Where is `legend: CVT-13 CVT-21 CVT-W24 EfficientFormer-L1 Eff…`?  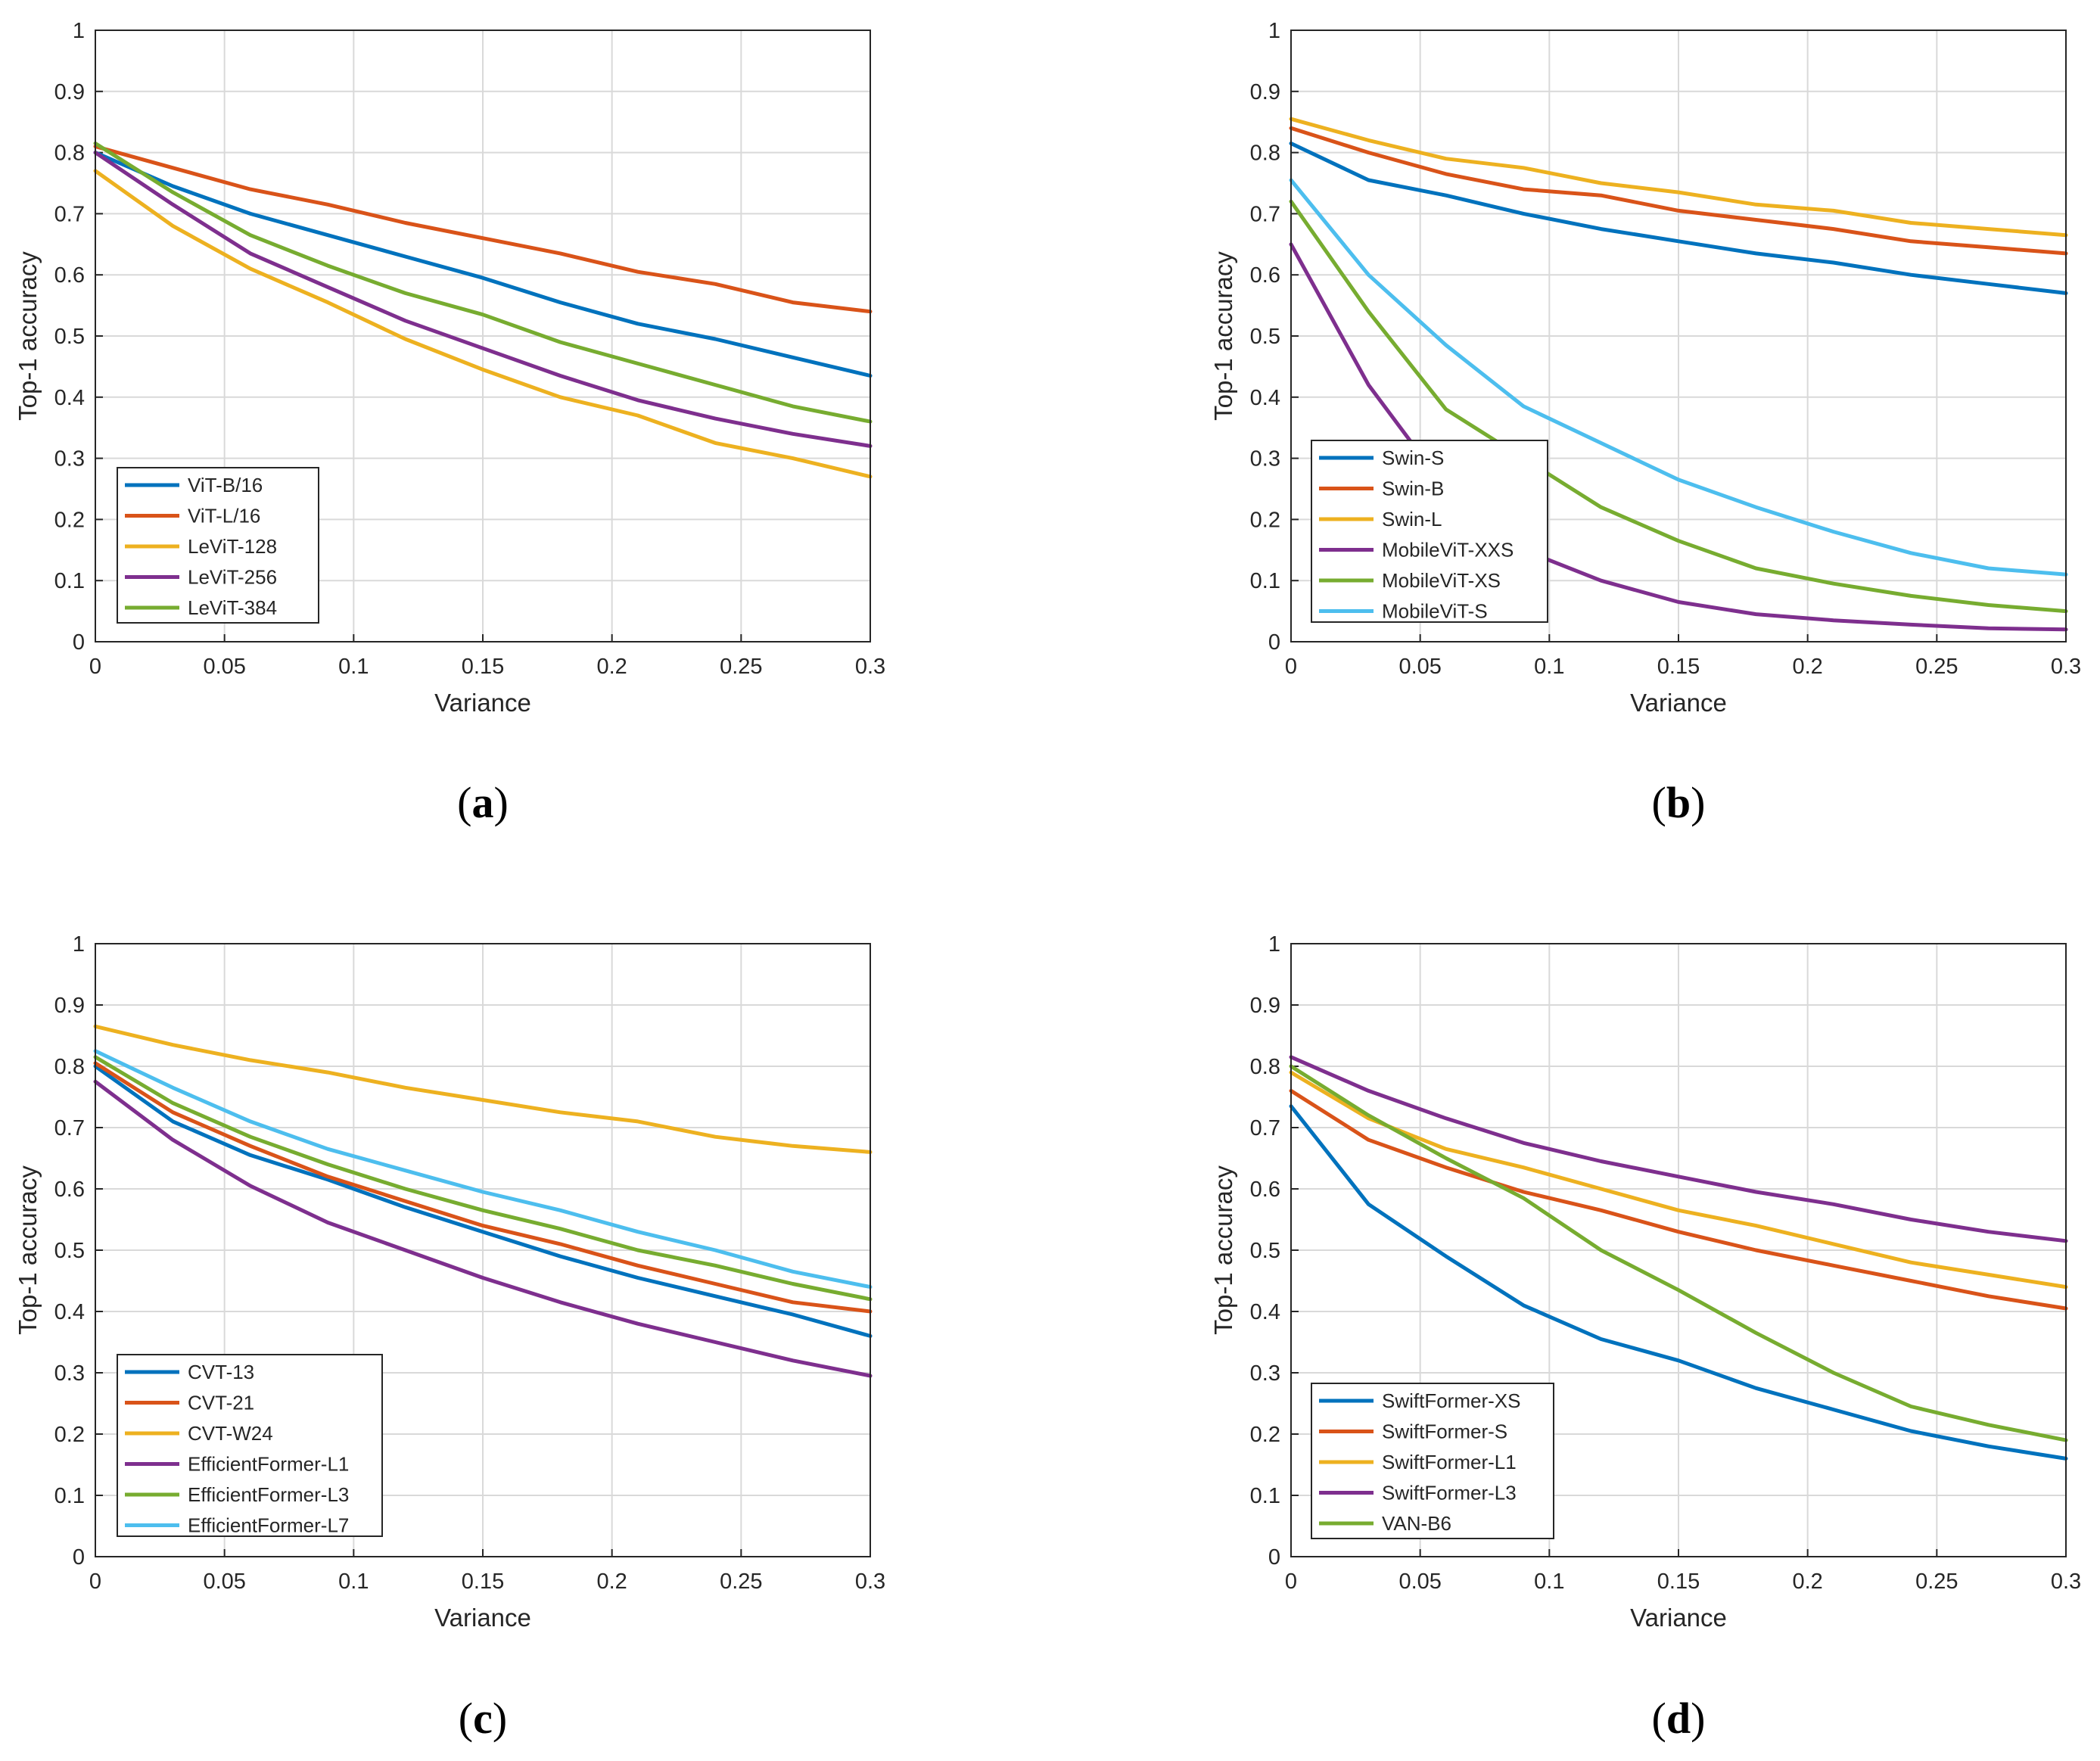 legend: CVT-13 CVT-21 CVT-W24 EfficientFormer-L1 Eff… is located at coordinates (250, 1445).